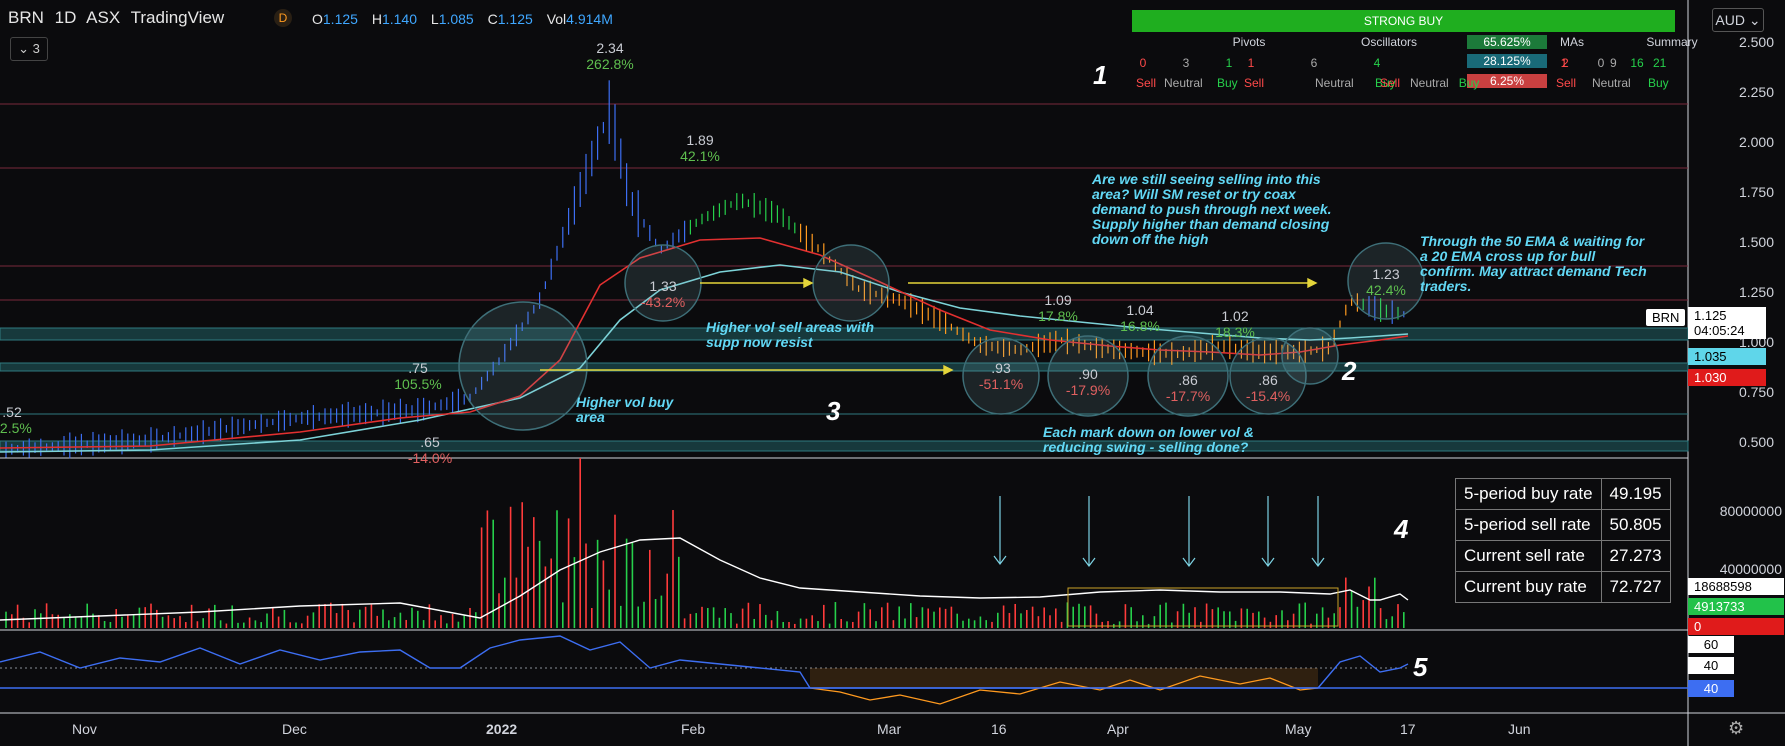 The height and width of the screenshot is (746, 1785). Describe the element at coordinates (1140, 326) in the screenshot. I see `marker-change: 16.8%` at that location.